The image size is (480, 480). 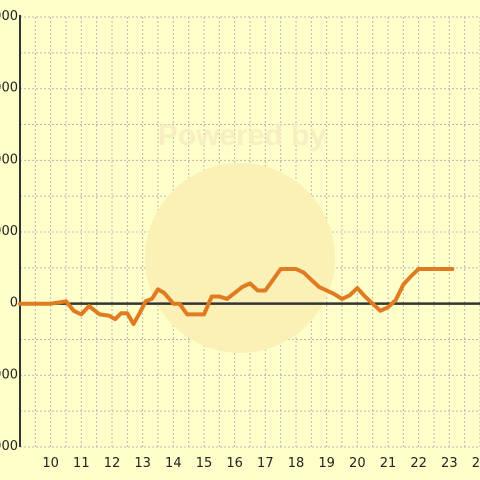 I want to click on y-tick-label: 12,000, so click(x=9, y=16).